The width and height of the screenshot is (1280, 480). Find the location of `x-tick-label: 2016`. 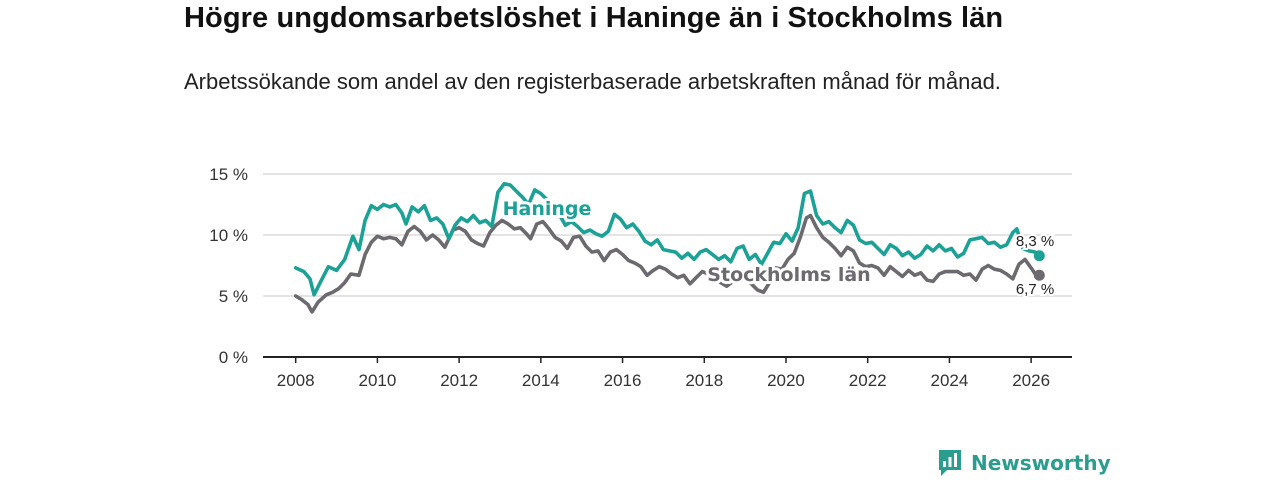

x-tick-label: 2016 is located at coordinates (623, 380).